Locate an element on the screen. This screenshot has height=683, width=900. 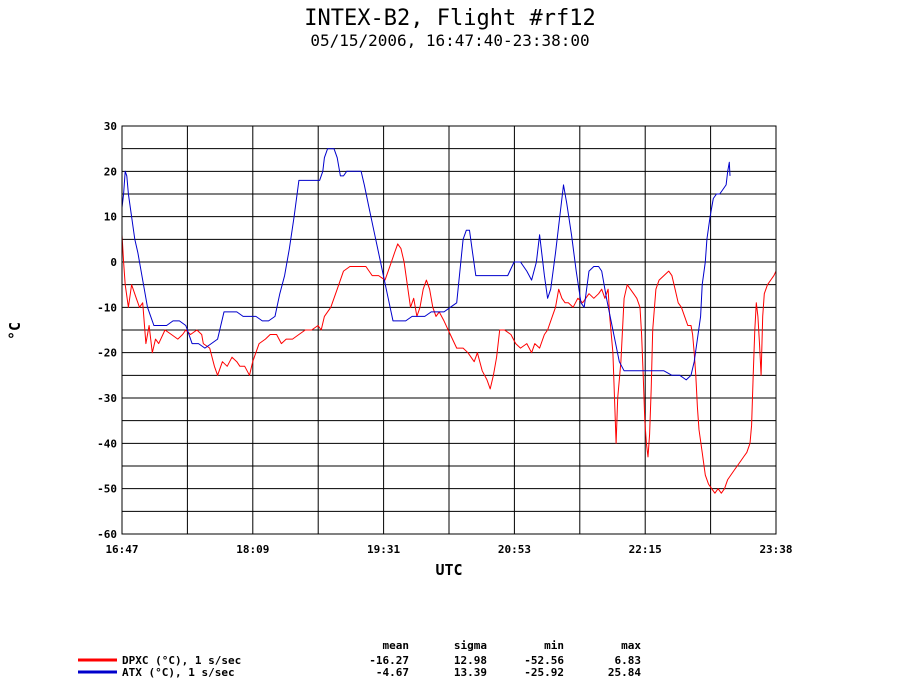
stats-header-min: min is located at coordinates (554, 645).